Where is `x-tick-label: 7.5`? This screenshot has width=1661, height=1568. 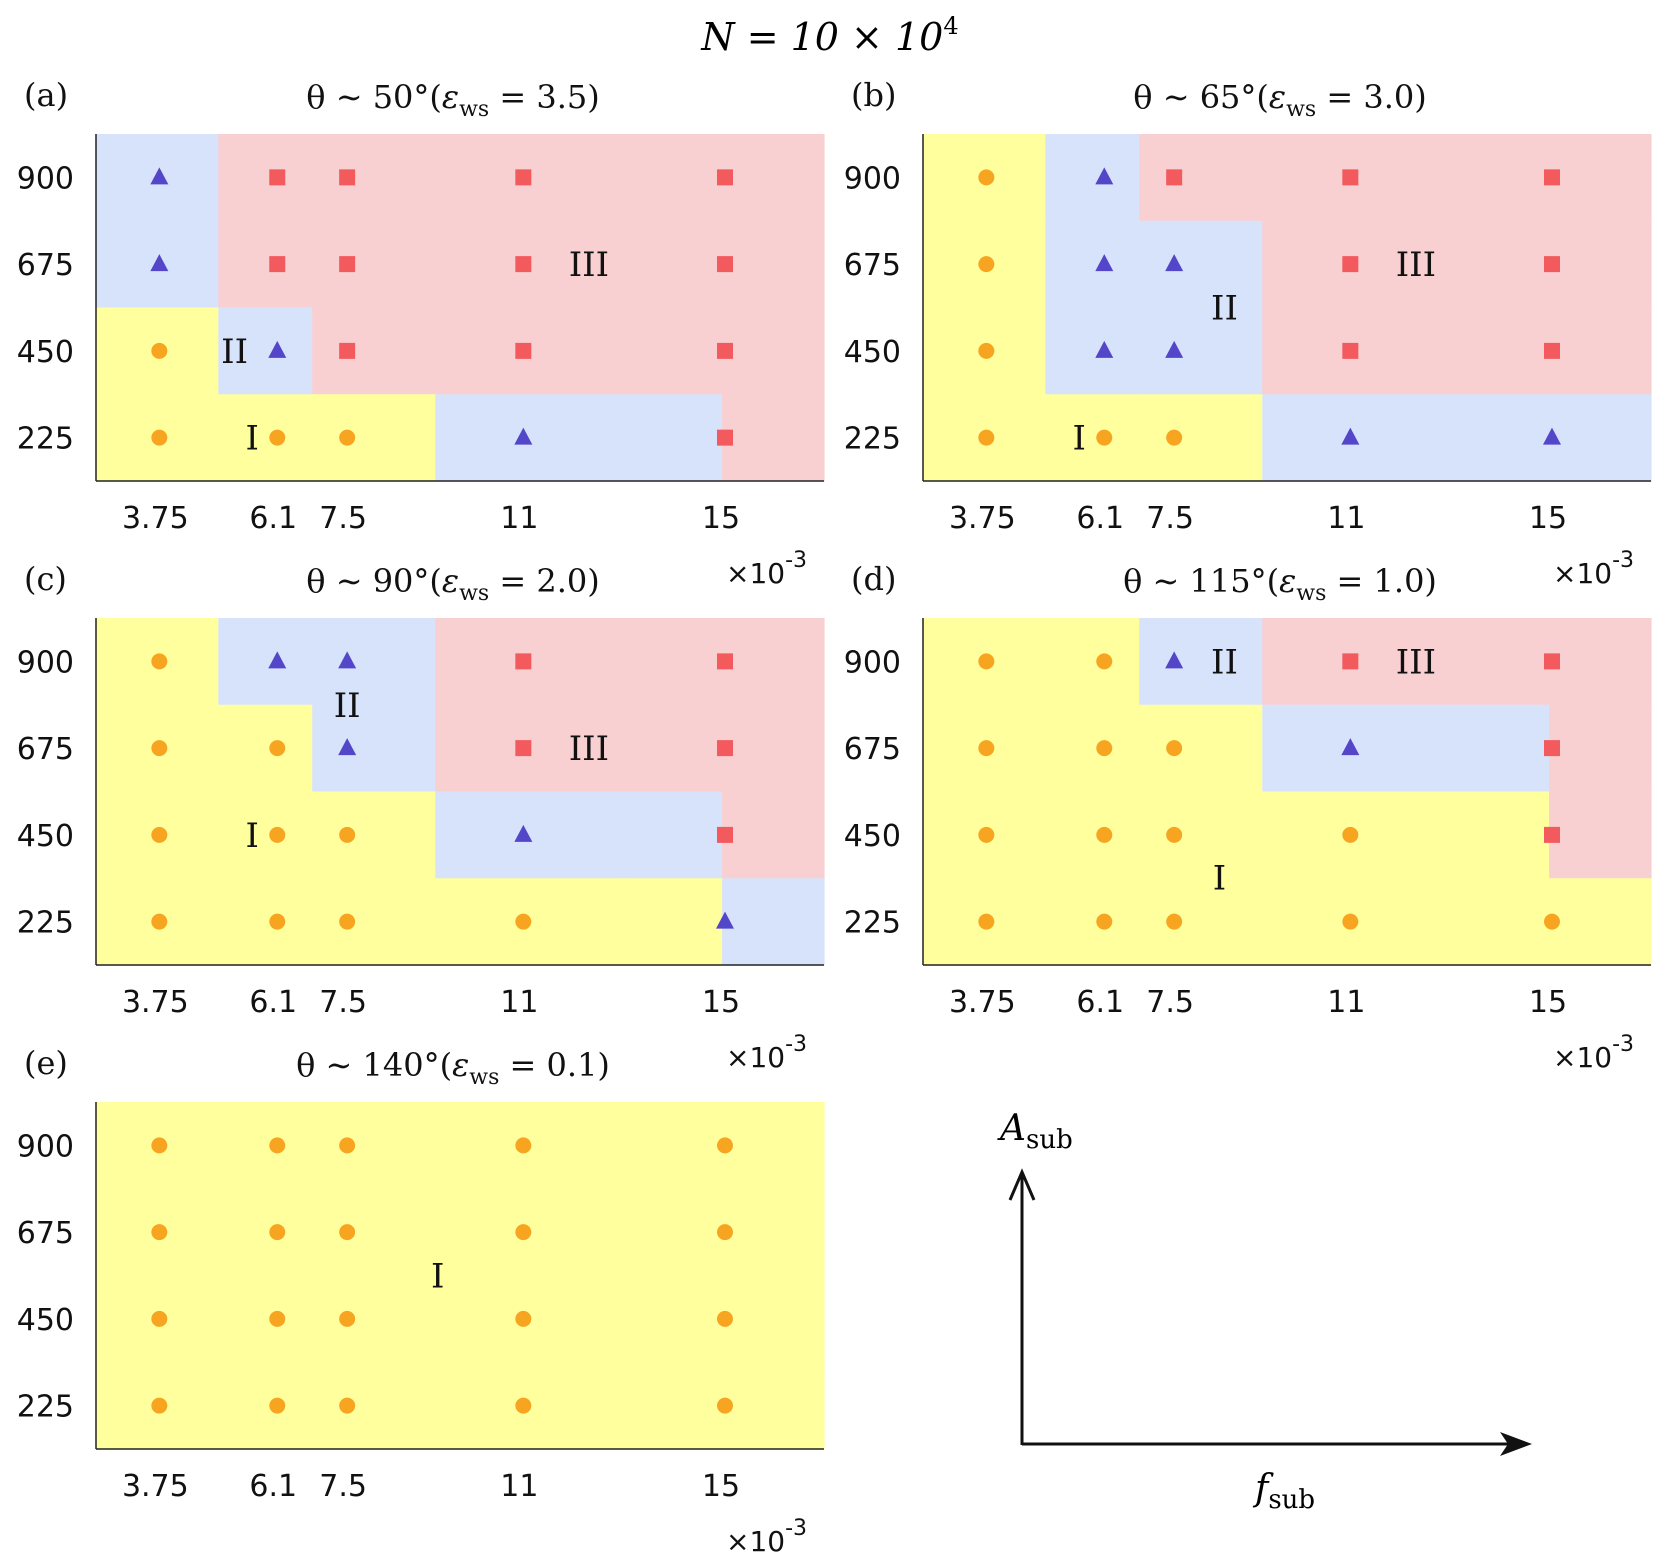 x-tick-label: 7.5 is located at coordinates (343, 1002).